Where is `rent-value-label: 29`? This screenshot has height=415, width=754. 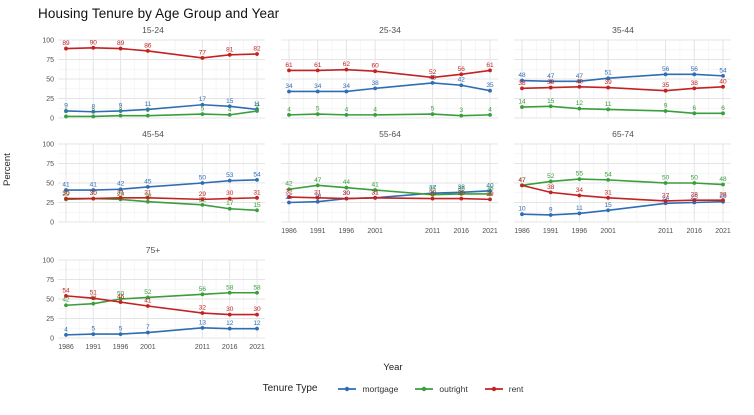
rent-value-label: 29 is located at coordinates (203, 194).